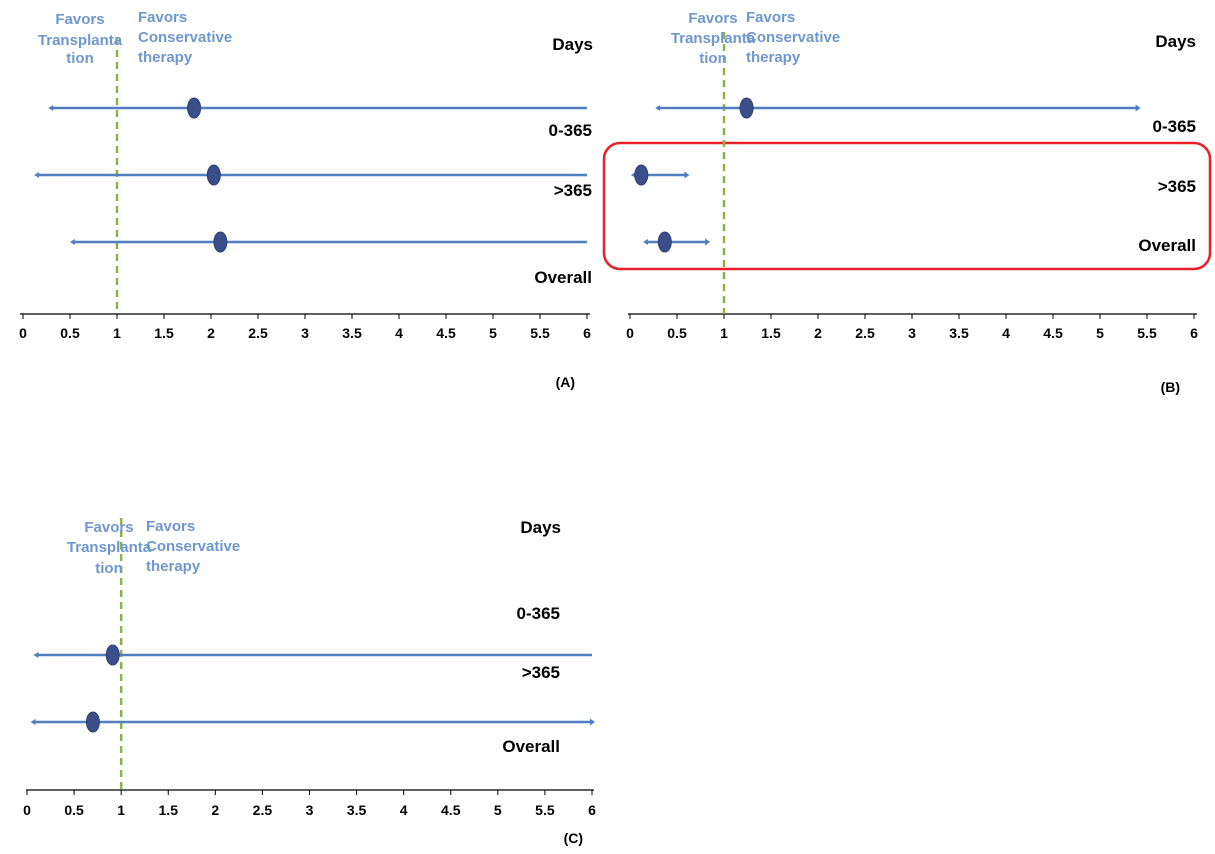 This screenshot has height=854, width=1215. What do you see at coordinates (1170, 387) in the screenshot?
I see `panel-label: (B)` at bounding box center [1170, 387].